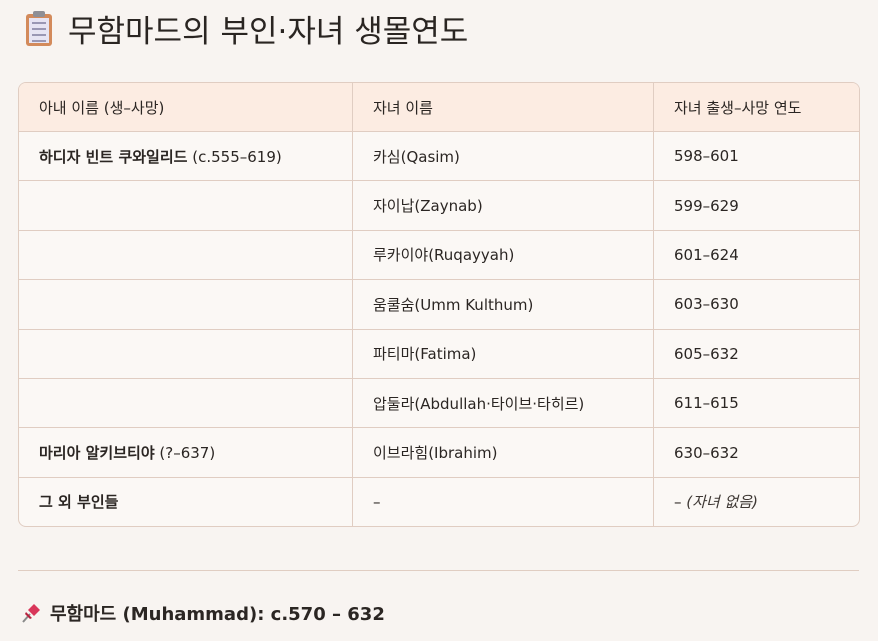 This screenshot has height=641, width=878. I want to click on years-cell: 599–629, so click(756, 205).